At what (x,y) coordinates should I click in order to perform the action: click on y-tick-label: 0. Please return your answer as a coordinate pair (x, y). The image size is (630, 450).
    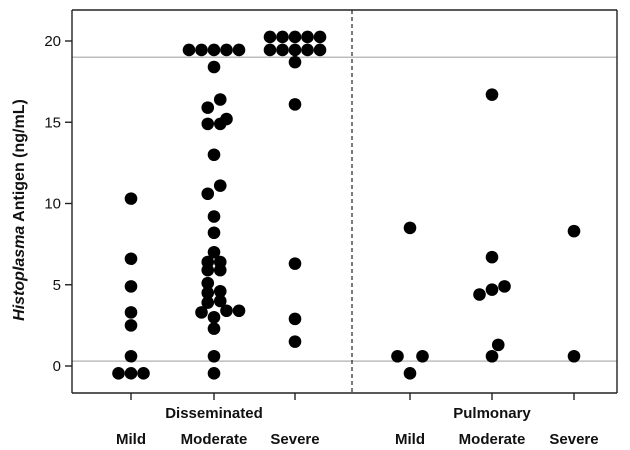
    Looking at the image, I should click on (57, 366).